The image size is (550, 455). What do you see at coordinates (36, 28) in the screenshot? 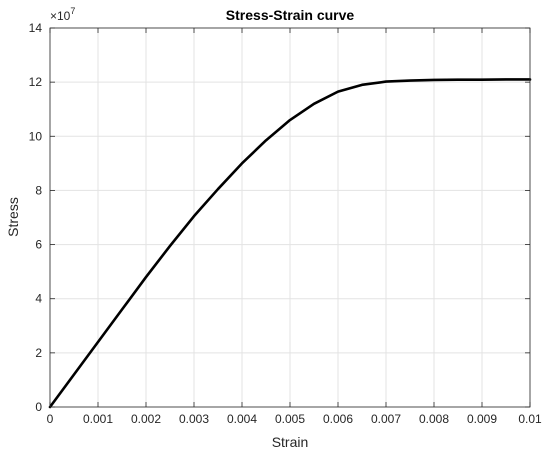
I see `y-tick-label: 14` at bounding box center [36, 28].